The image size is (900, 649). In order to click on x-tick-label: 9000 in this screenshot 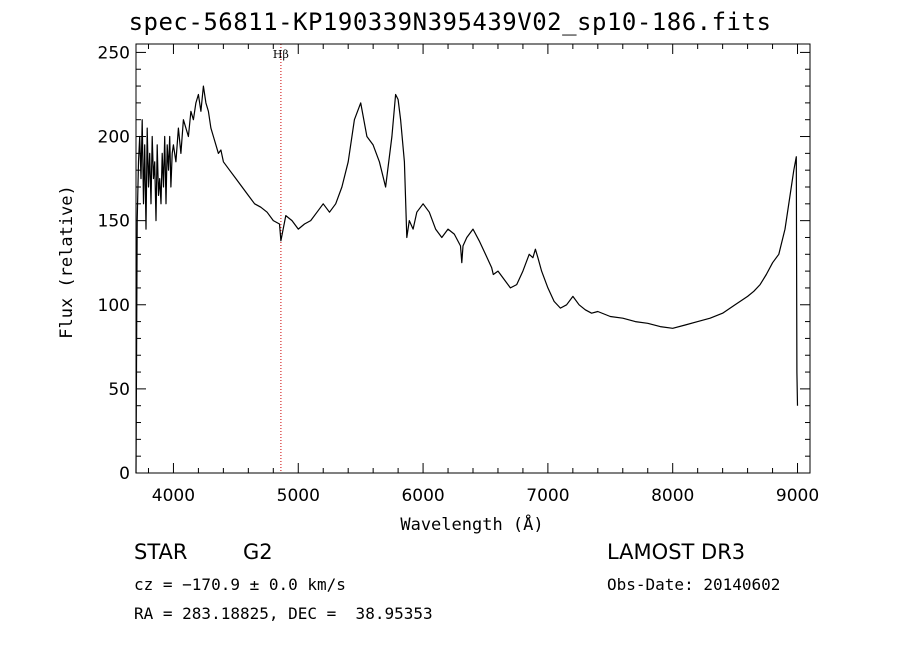, I will do `click(797, 496)`.